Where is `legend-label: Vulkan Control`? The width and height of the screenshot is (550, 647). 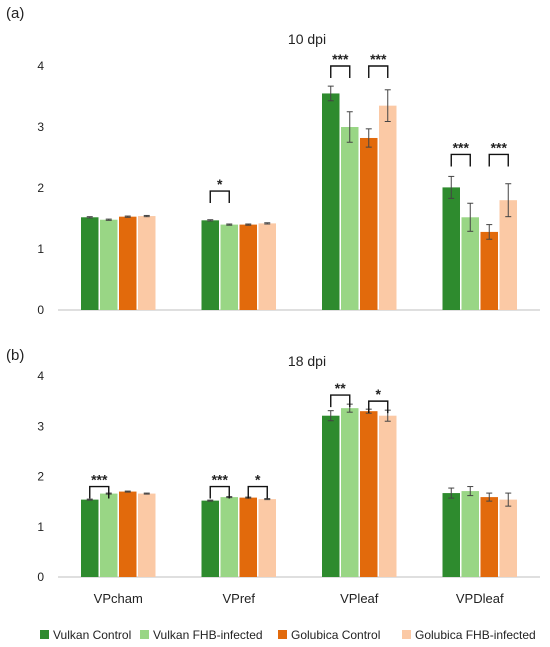
legend-label: Vulkan Control is located at coordinates (92, 635).